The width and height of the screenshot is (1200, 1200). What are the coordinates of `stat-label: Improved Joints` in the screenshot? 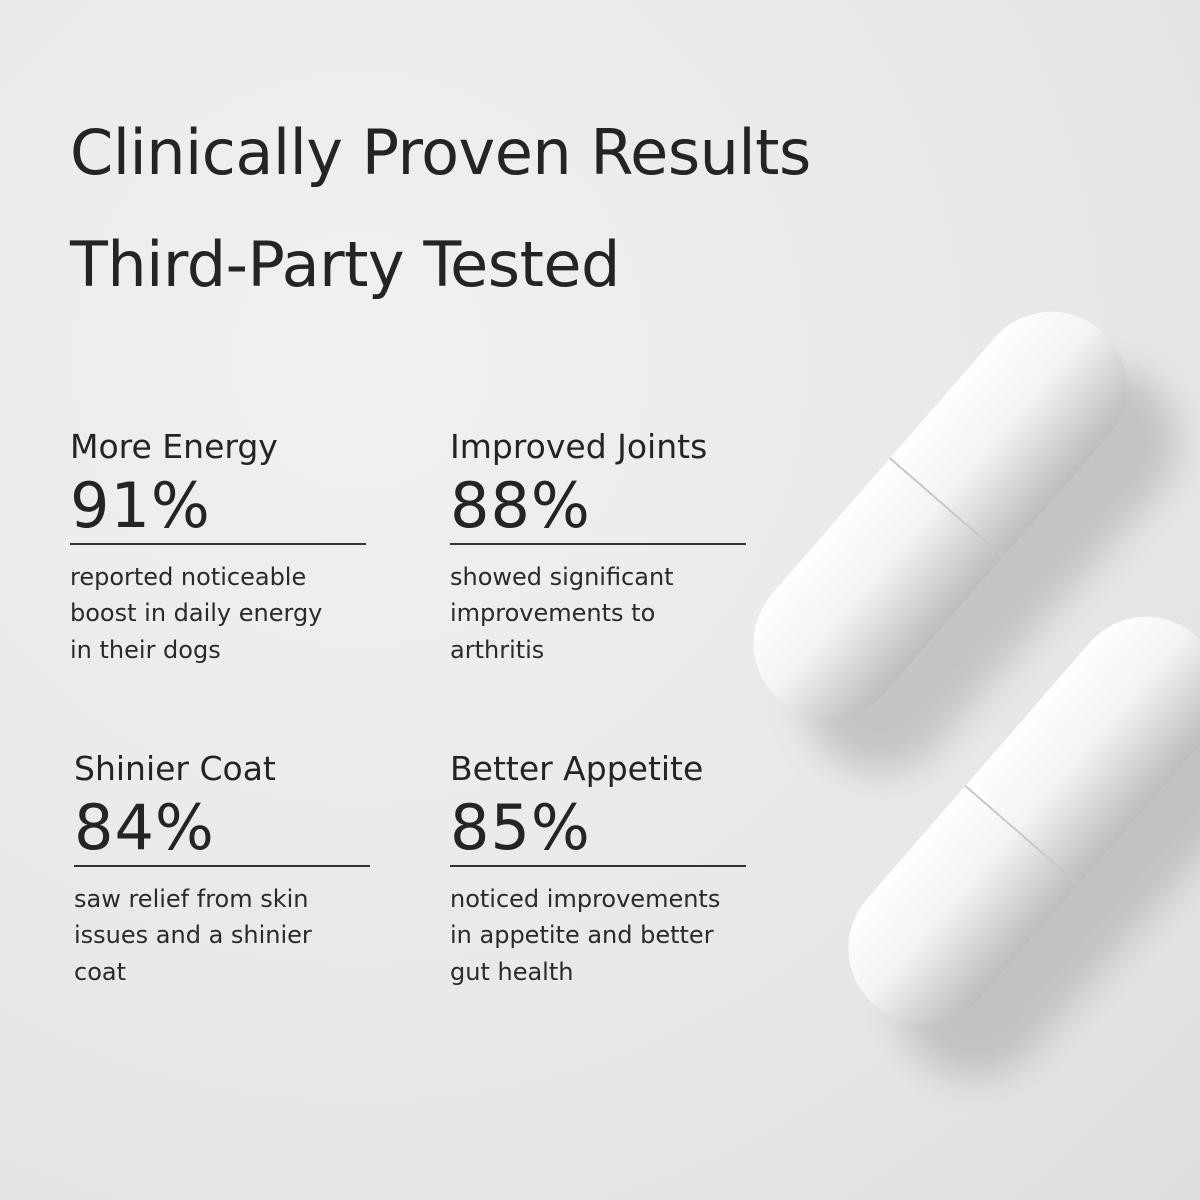 It's located at (579, 446).